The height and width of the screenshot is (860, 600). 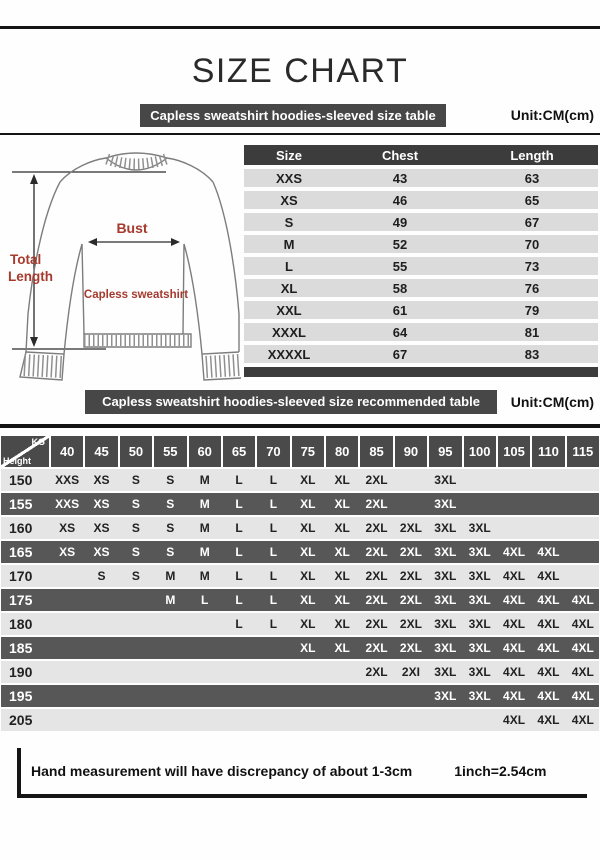 I want to click on weight-header-cell: 40, so click(x=67, y=451).